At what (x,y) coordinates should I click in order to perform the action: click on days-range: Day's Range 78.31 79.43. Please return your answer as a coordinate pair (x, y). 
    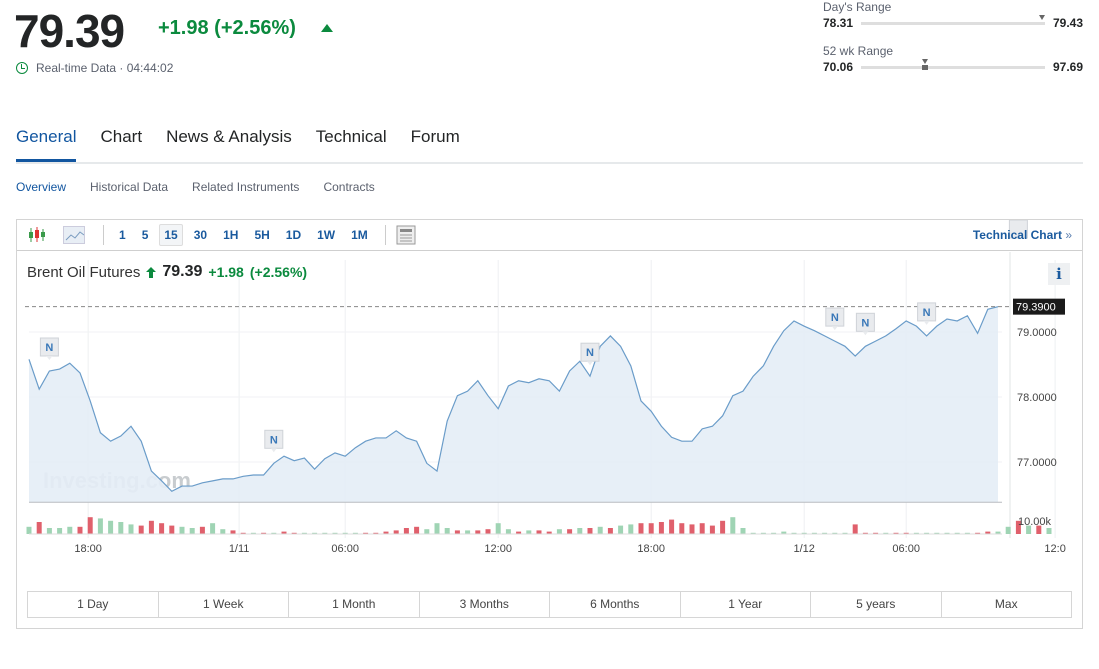
    Looking at the image, I should click on (953, 15).